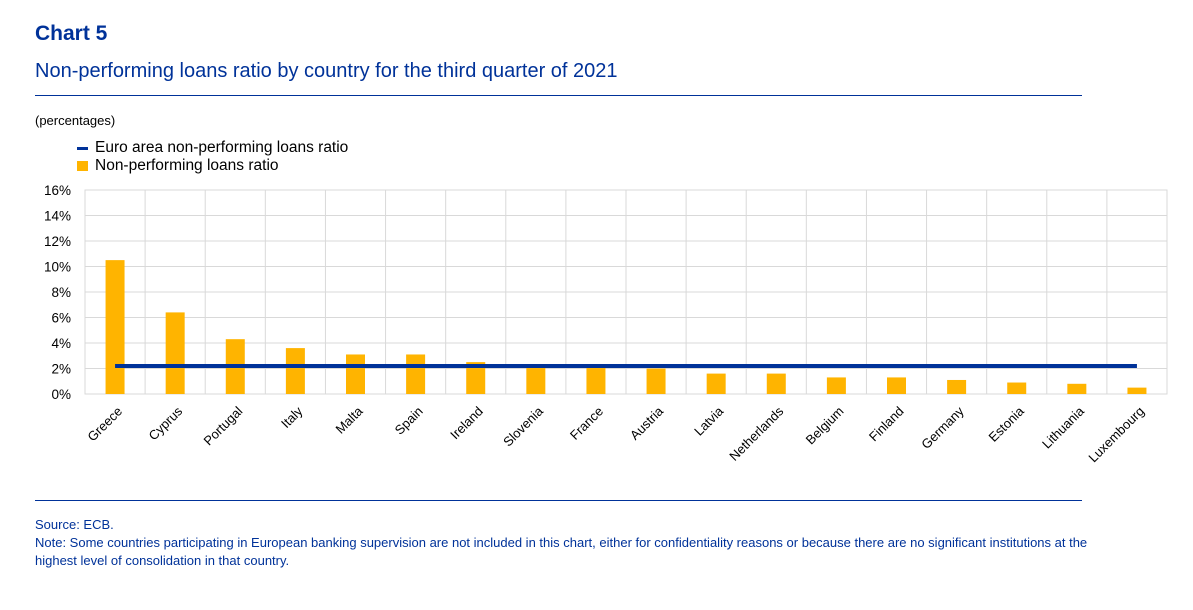 This screenshot has width=1193, height=610. What do you see at coordinates (61, 369) in the screenshot?
I see `y-tick-label: 2%` at bounding box center [61, 369].